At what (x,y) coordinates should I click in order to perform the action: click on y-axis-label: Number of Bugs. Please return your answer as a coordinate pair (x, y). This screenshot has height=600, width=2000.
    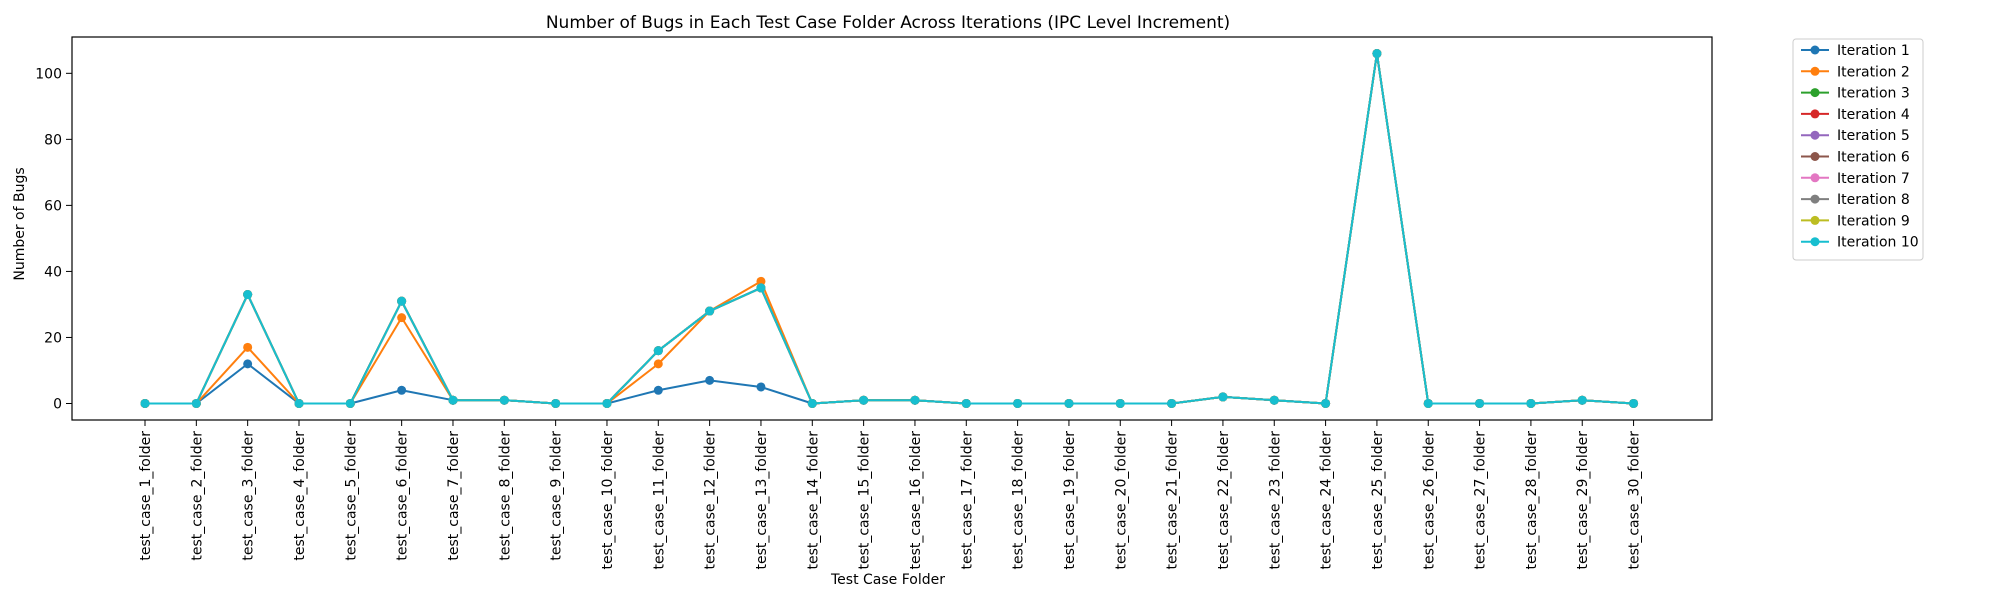
    Looking at the image, I should click on (20, 223).